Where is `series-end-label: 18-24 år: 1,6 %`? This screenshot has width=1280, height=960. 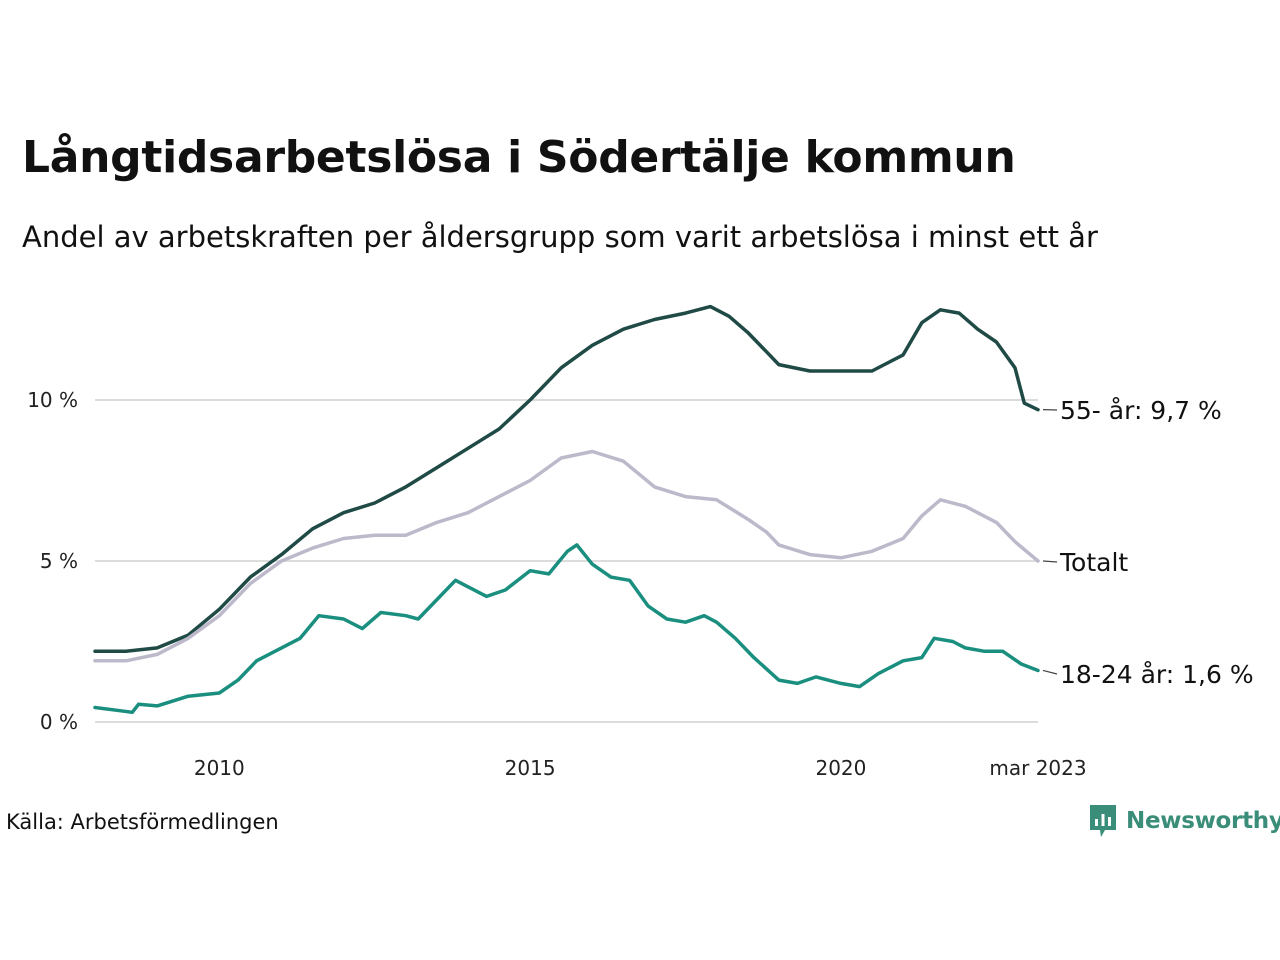 series-end-label: 18-24 år: 1,6 % is located at coordinates (1157, 674).